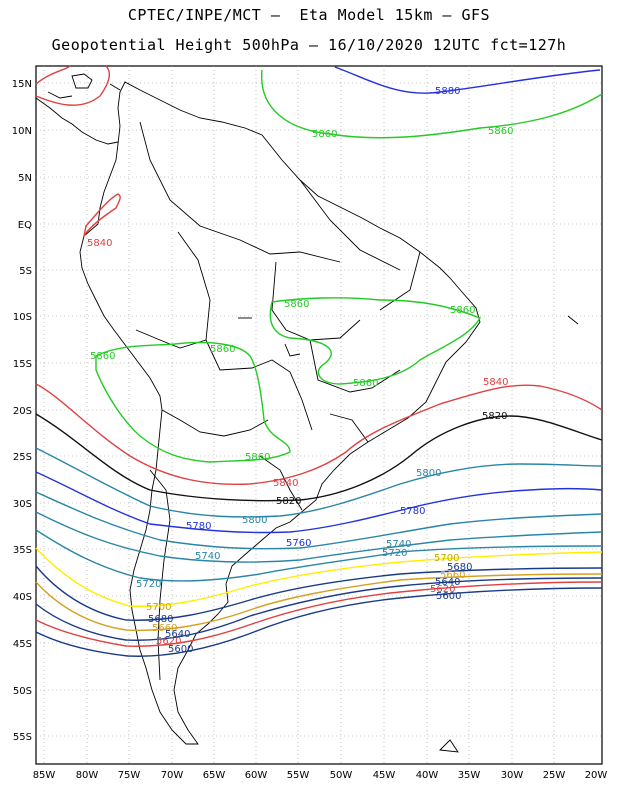  Describe the element at coordinates (22, 457) in the screenshot. I see `lat-label: 25S` at that location.